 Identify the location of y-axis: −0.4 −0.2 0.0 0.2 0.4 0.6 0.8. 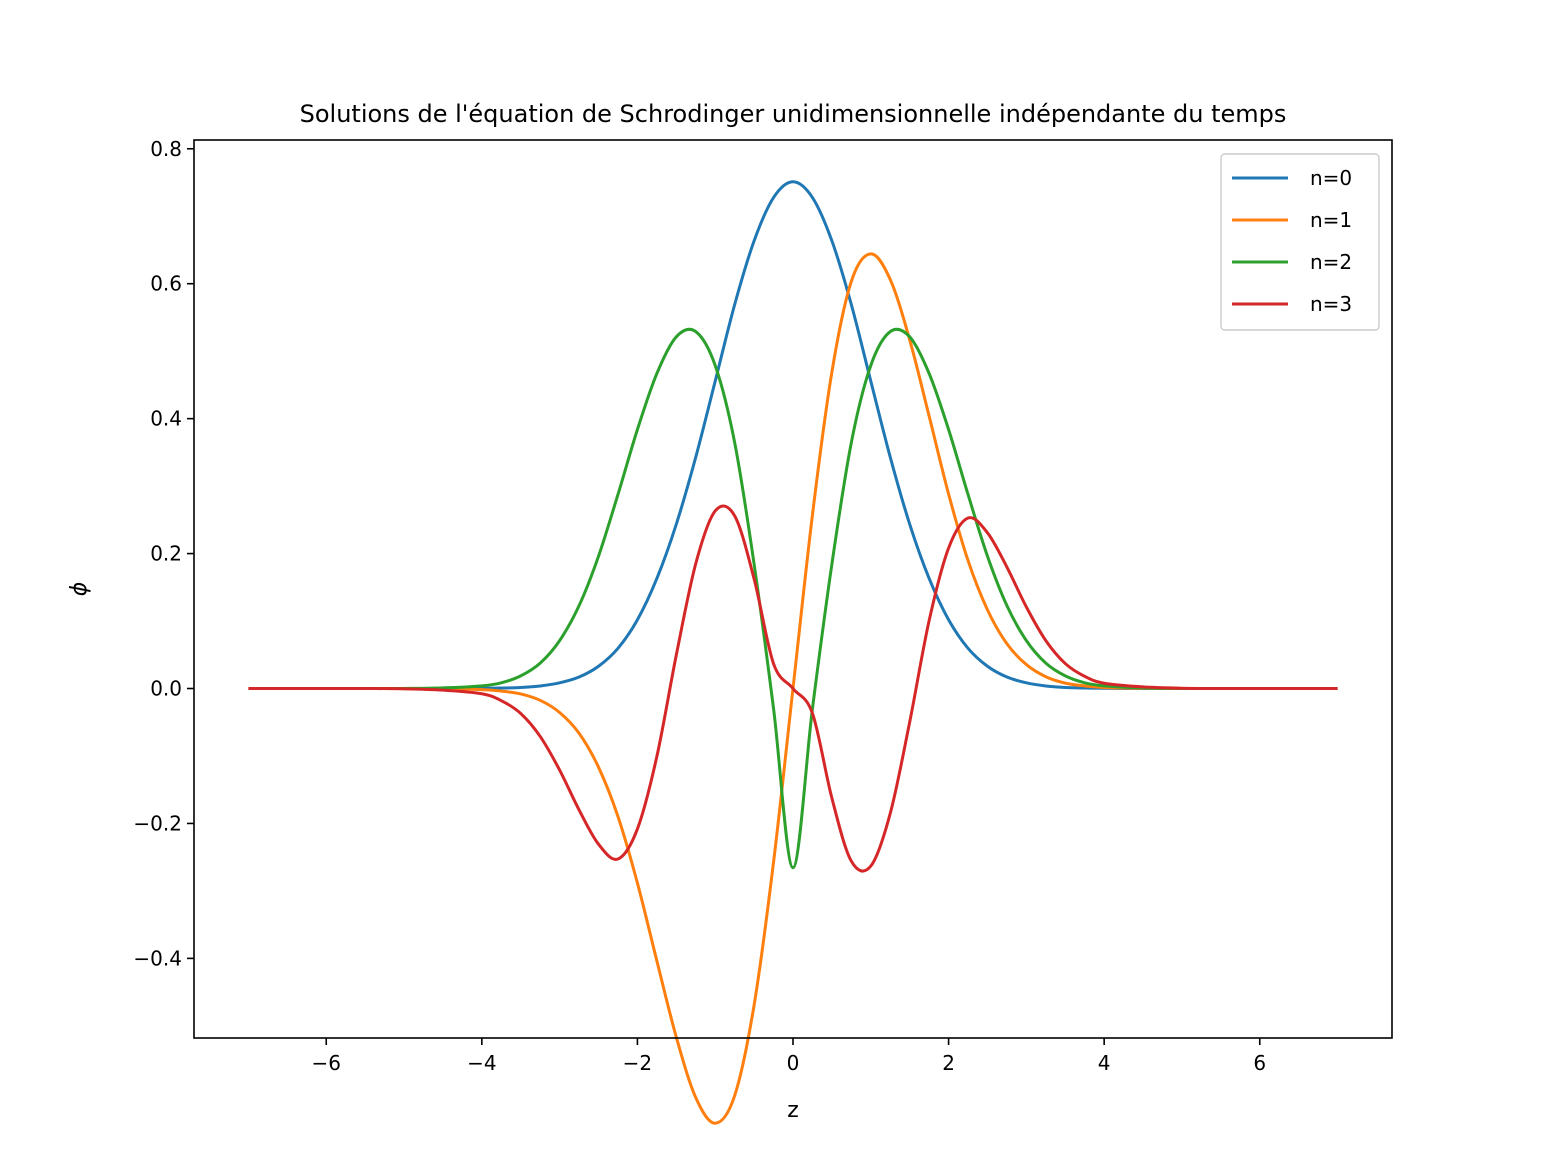
(163, 553).